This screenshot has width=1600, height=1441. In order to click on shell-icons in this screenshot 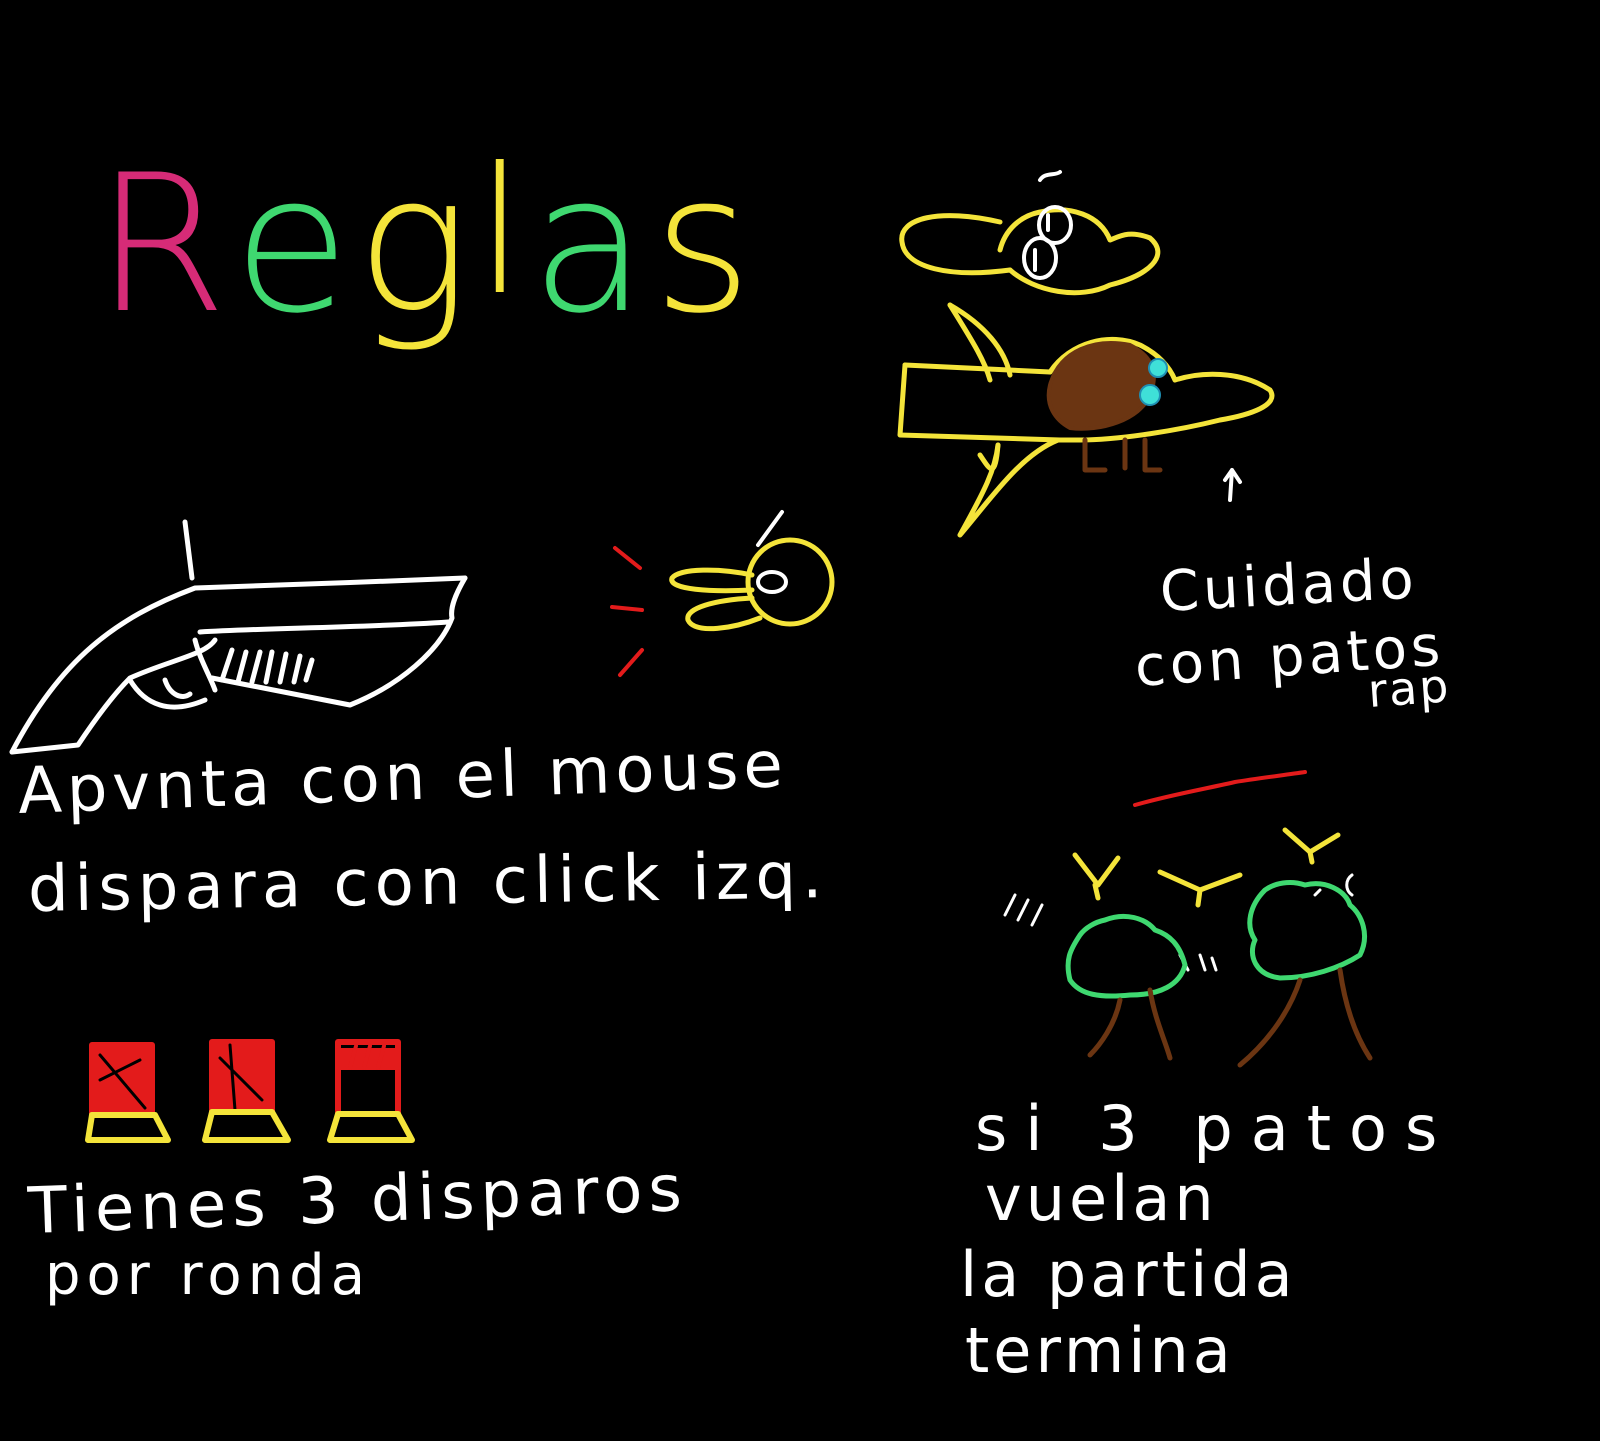, I will do `click(250, 1091)`.